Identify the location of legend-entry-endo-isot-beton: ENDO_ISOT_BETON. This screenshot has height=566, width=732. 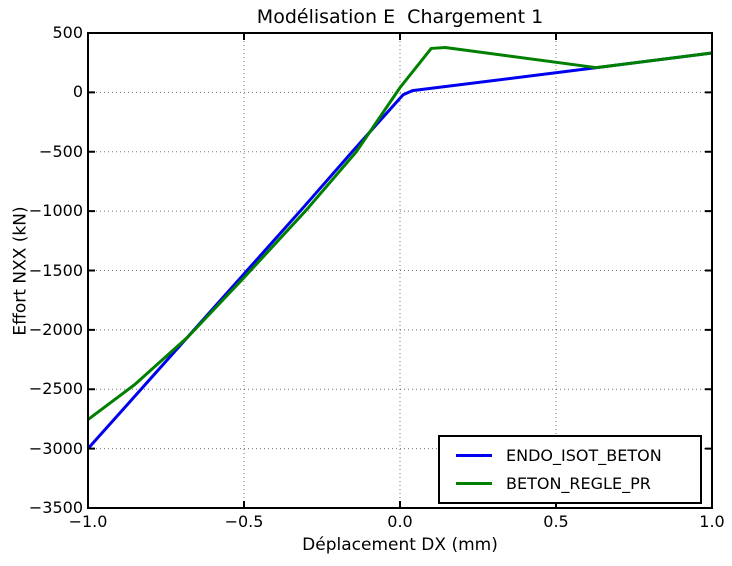
(578, 455).